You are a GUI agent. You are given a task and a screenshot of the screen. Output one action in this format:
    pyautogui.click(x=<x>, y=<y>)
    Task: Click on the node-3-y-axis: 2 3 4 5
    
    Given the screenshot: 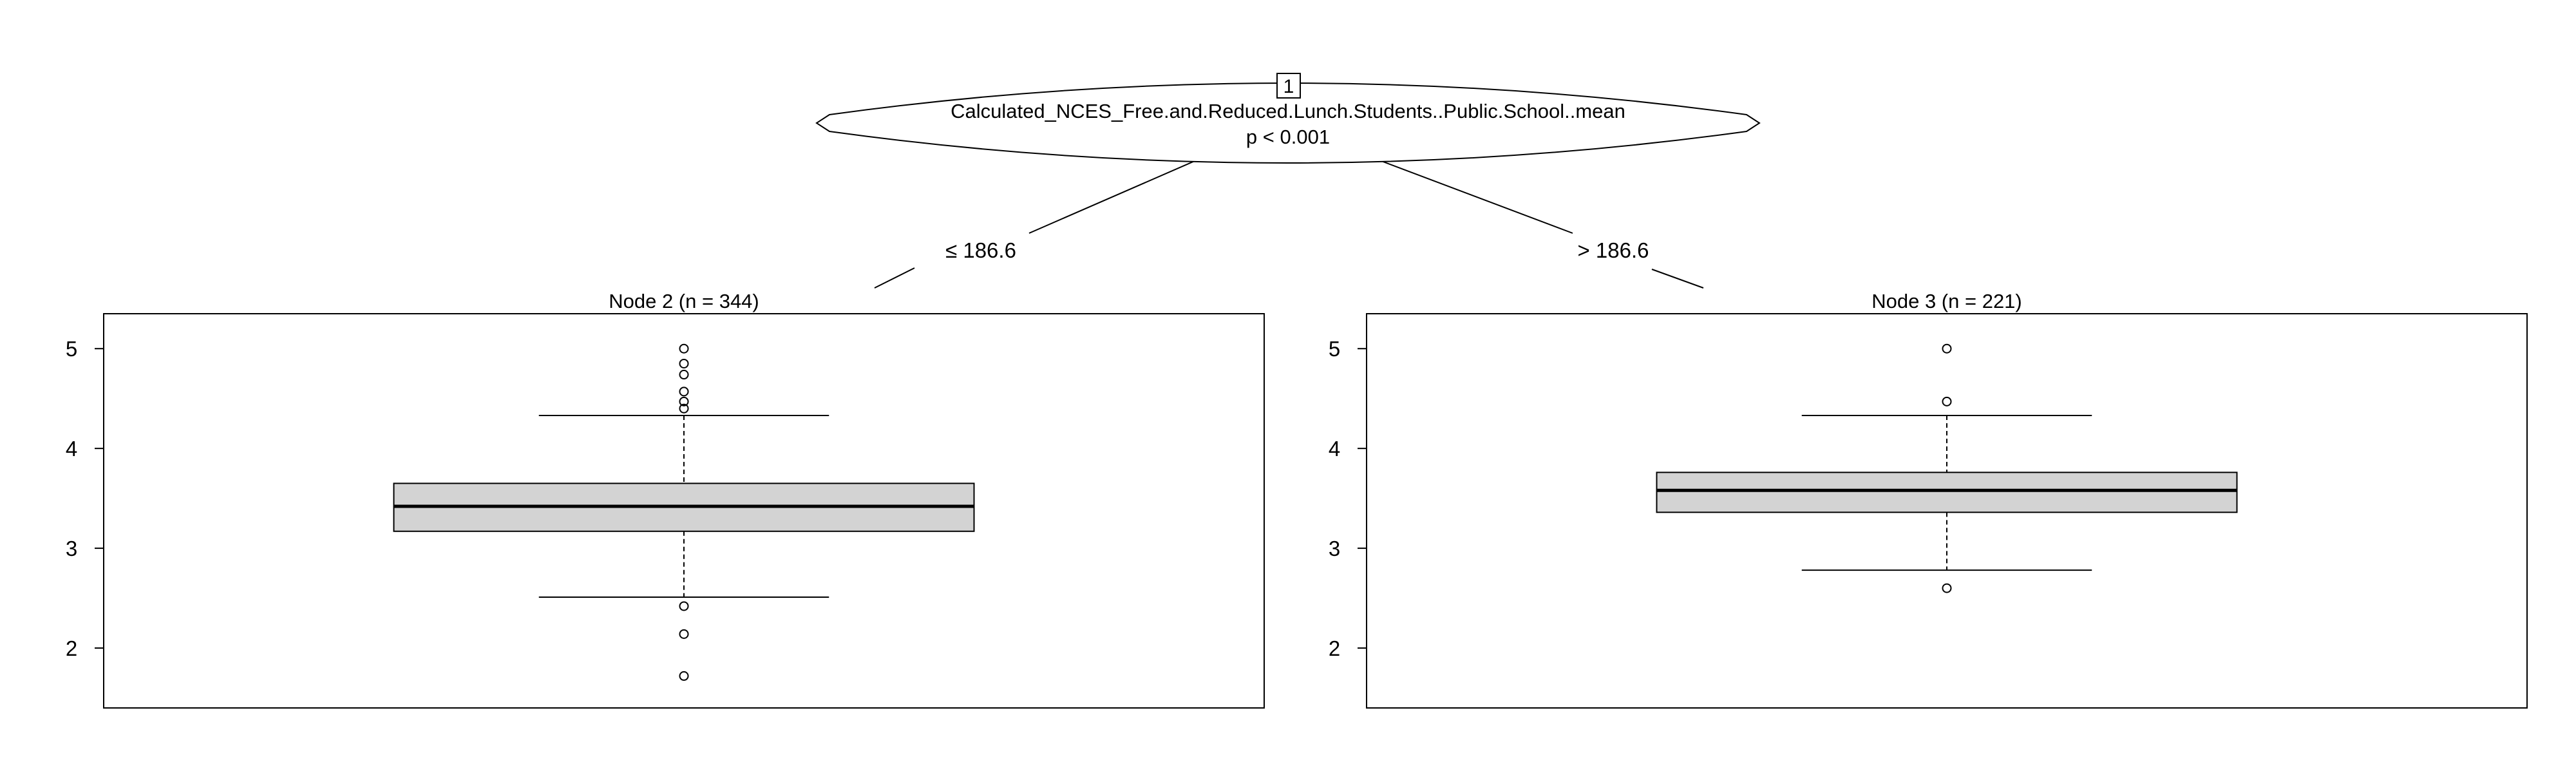 What is the action you would take?
    pyautogui.click(x=1348, y=498)
    